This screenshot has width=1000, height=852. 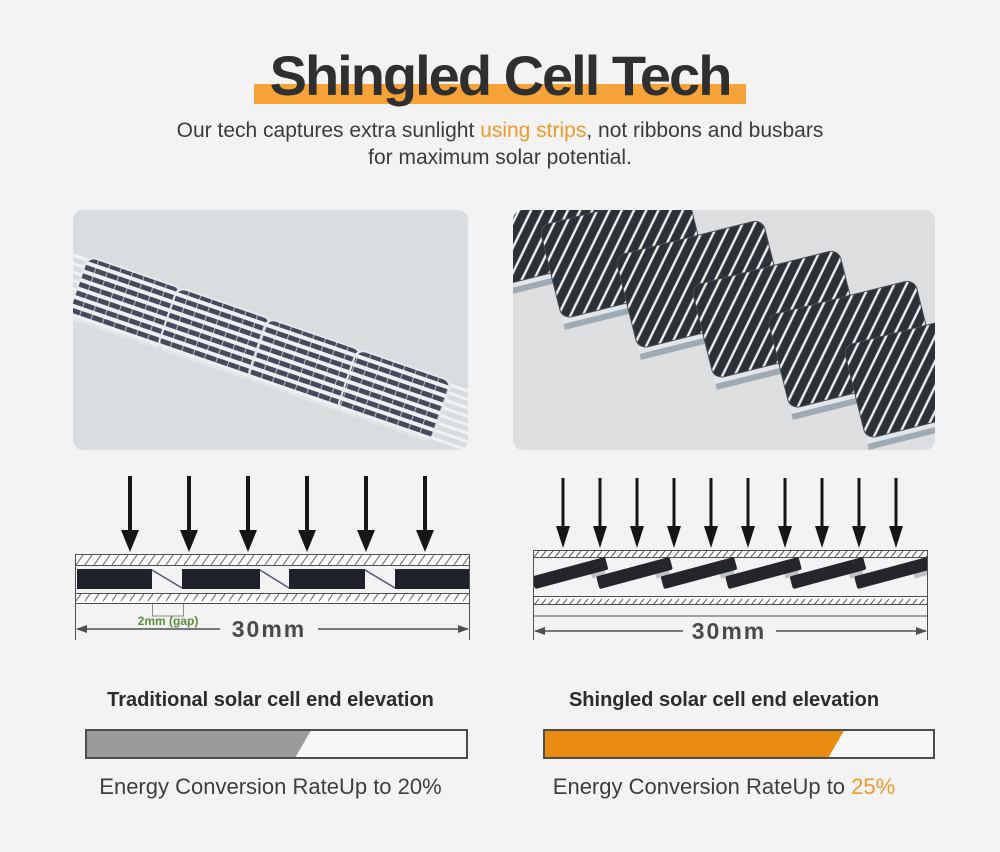 I want to click on traditional-rate-bar, so click(x=276, y=744).